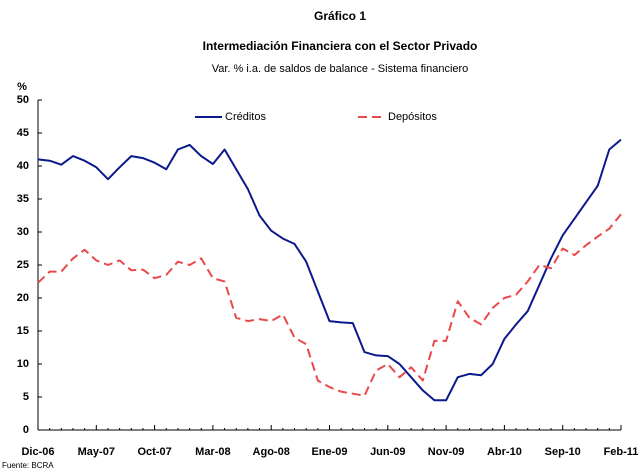 The height and width of the screenshot is (475, 640). Describe the element at coordinates (37, 452) in the screenshot. I see `x-tick-label: Dic-06` at that location.